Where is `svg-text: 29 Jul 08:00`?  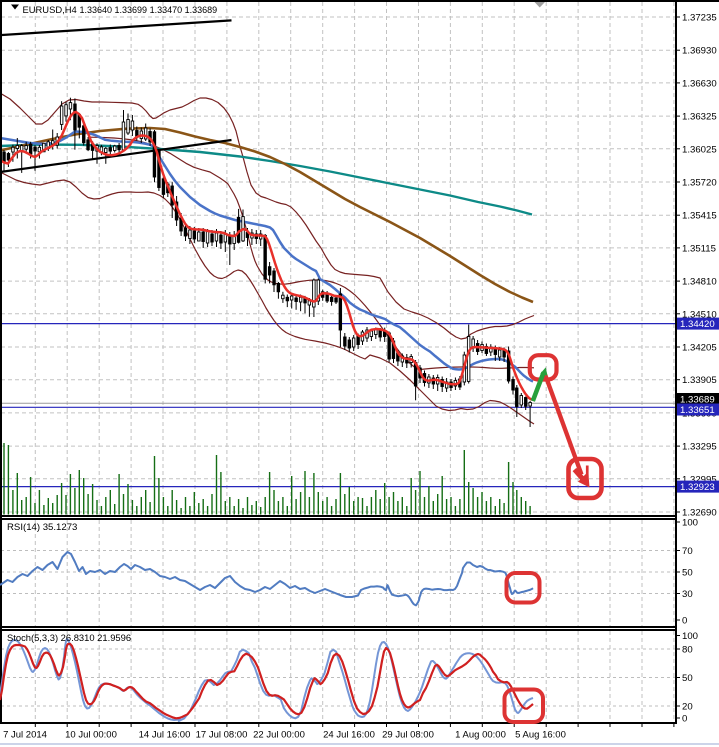
svg-text: 29 Jul 08:00 is located at coordinates (408, 735).